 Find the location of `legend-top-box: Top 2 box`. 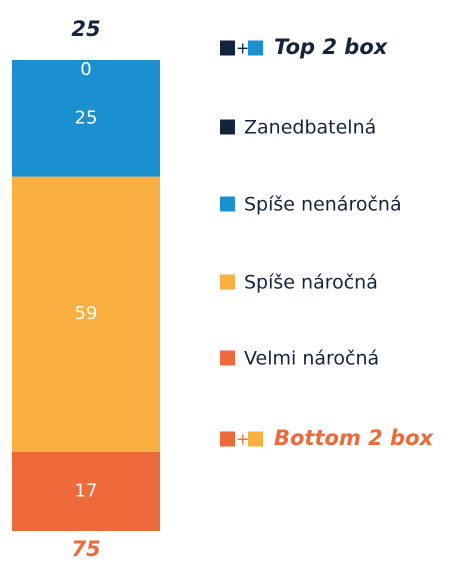

legend-top-box: Top 2 box is located at coordinates (331, 47).